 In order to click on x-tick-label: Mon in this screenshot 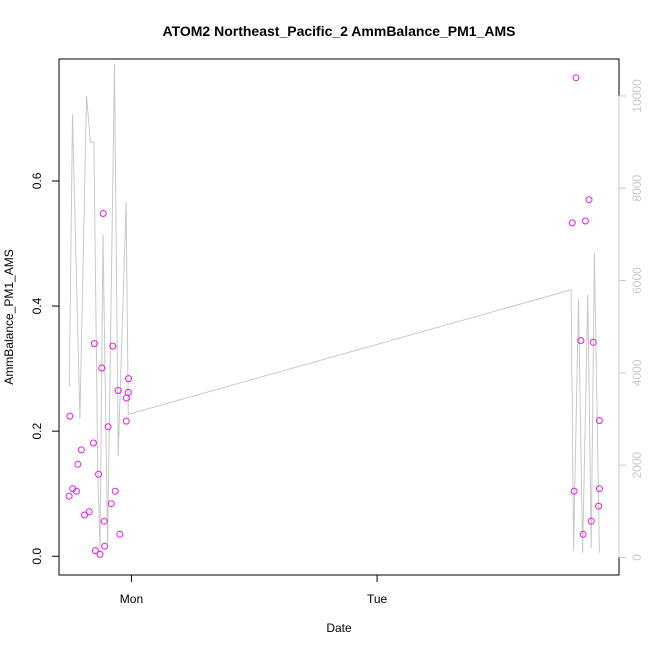, I will do `click(131, 599)`.